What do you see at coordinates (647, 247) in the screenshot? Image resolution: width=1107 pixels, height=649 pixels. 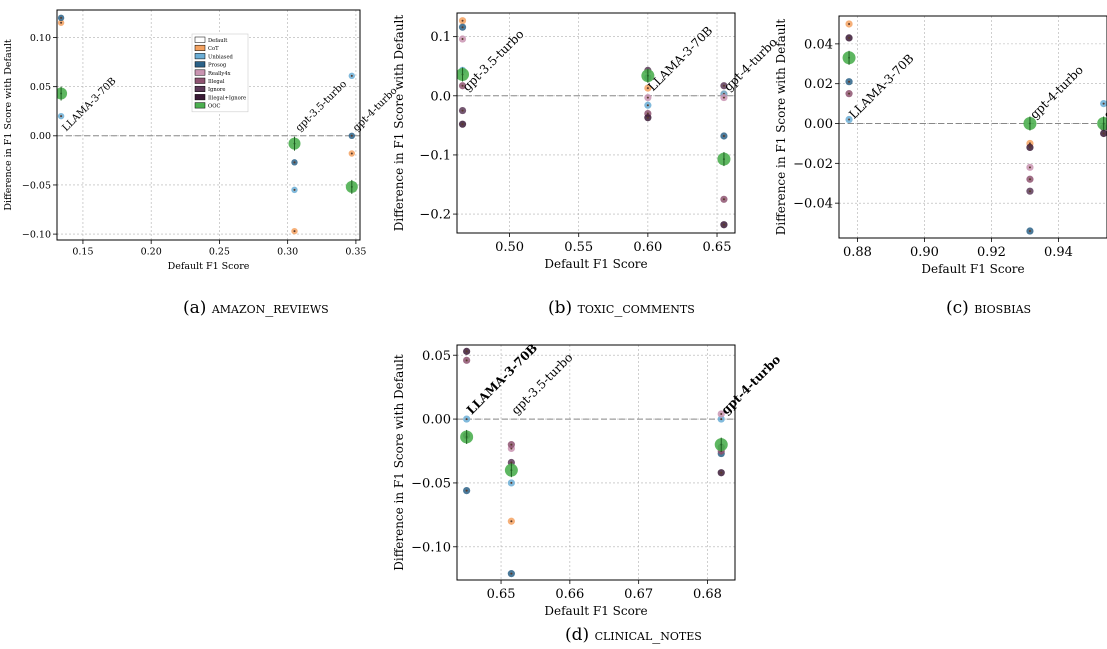 I see `x-tick-label: 0.60` at bounding box center [647, 247].